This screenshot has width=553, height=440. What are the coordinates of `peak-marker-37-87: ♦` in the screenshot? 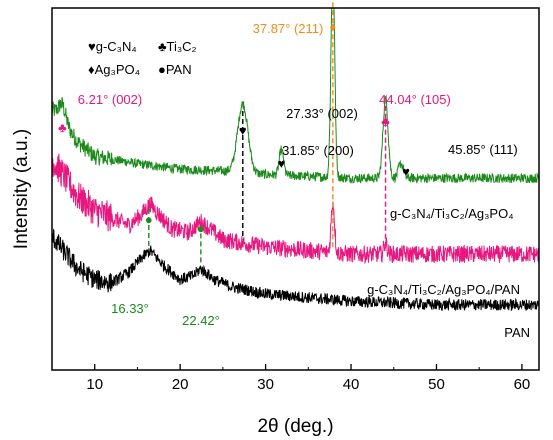 It's located at (333, 26).